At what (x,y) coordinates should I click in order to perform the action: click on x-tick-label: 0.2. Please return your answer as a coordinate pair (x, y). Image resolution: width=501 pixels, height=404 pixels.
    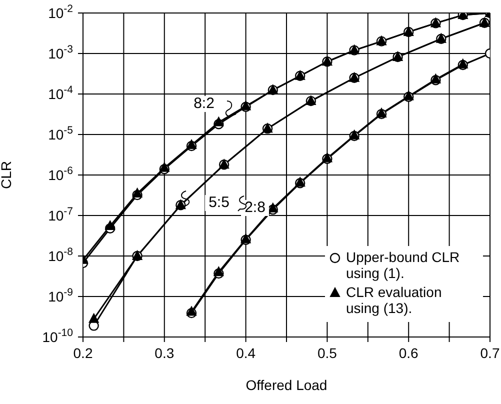
    Looking at the image, I should click on (83, 353).